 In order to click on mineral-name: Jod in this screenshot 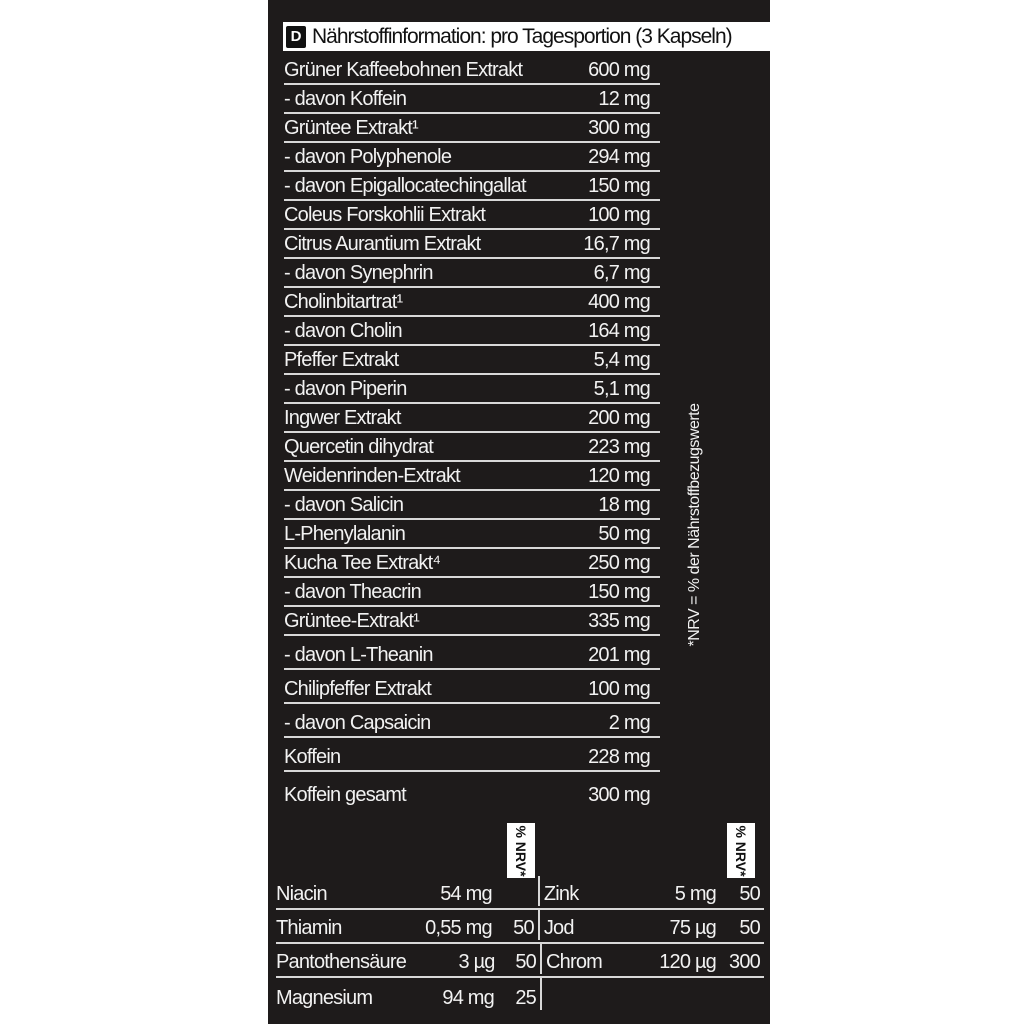, I will do `click(559, 928)`.